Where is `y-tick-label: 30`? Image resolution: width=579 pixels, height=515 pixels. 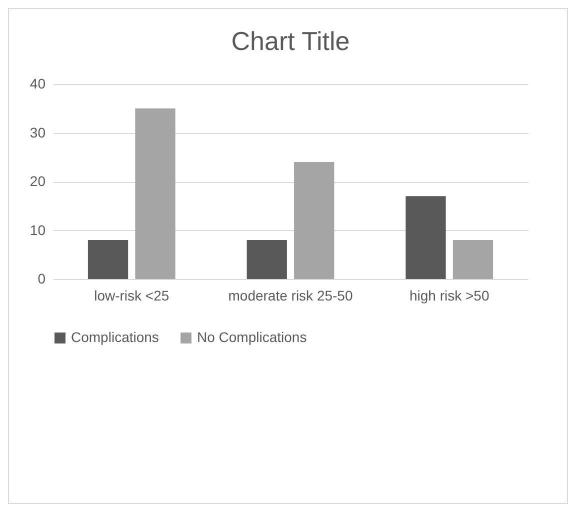 y-tick-label: 30 is located at coordinates (38, 132).